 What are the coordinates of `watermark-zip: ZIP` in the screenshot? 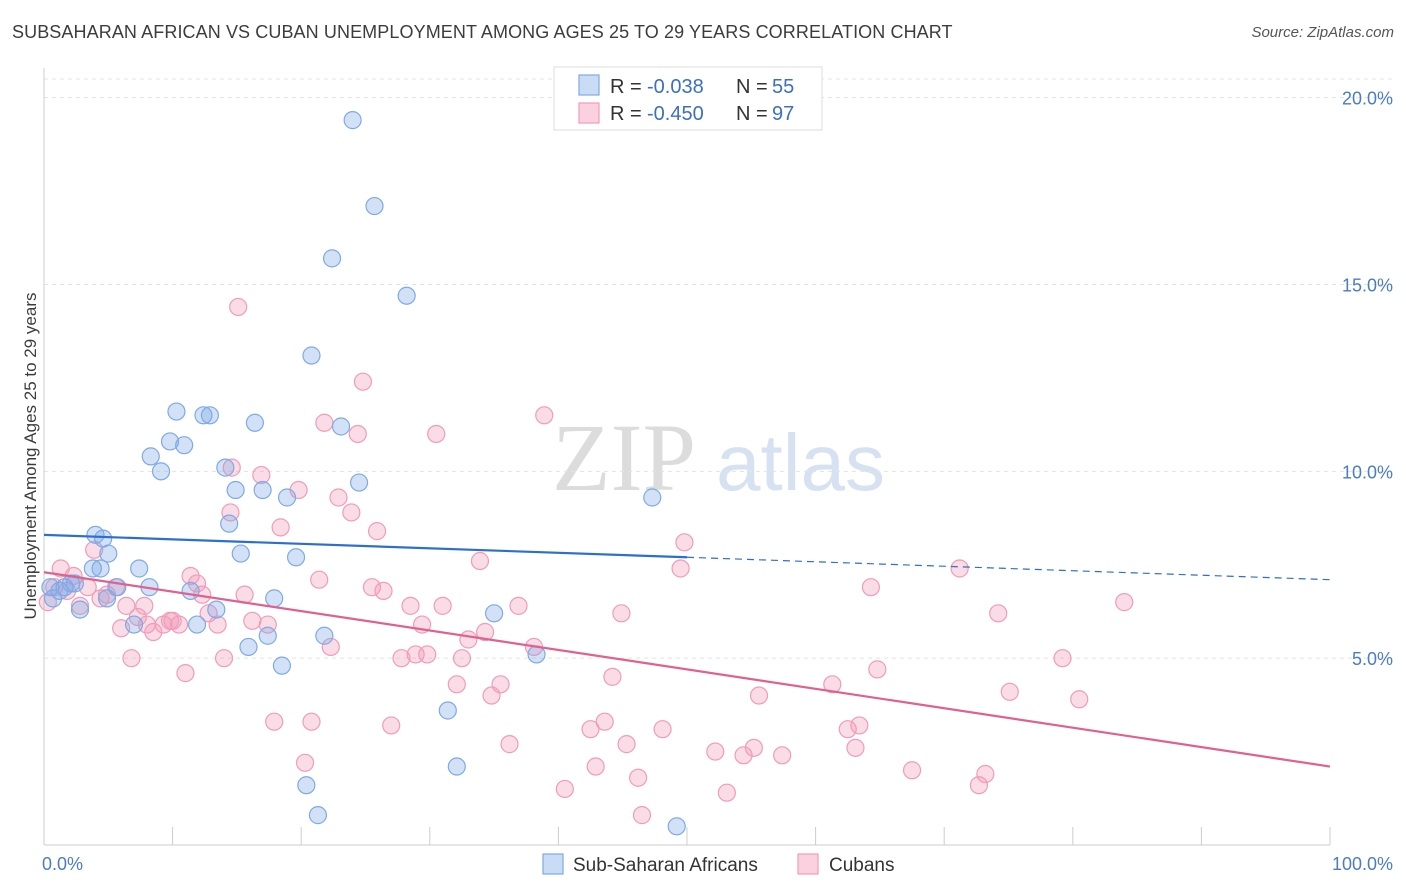 It's located at (624, 457).